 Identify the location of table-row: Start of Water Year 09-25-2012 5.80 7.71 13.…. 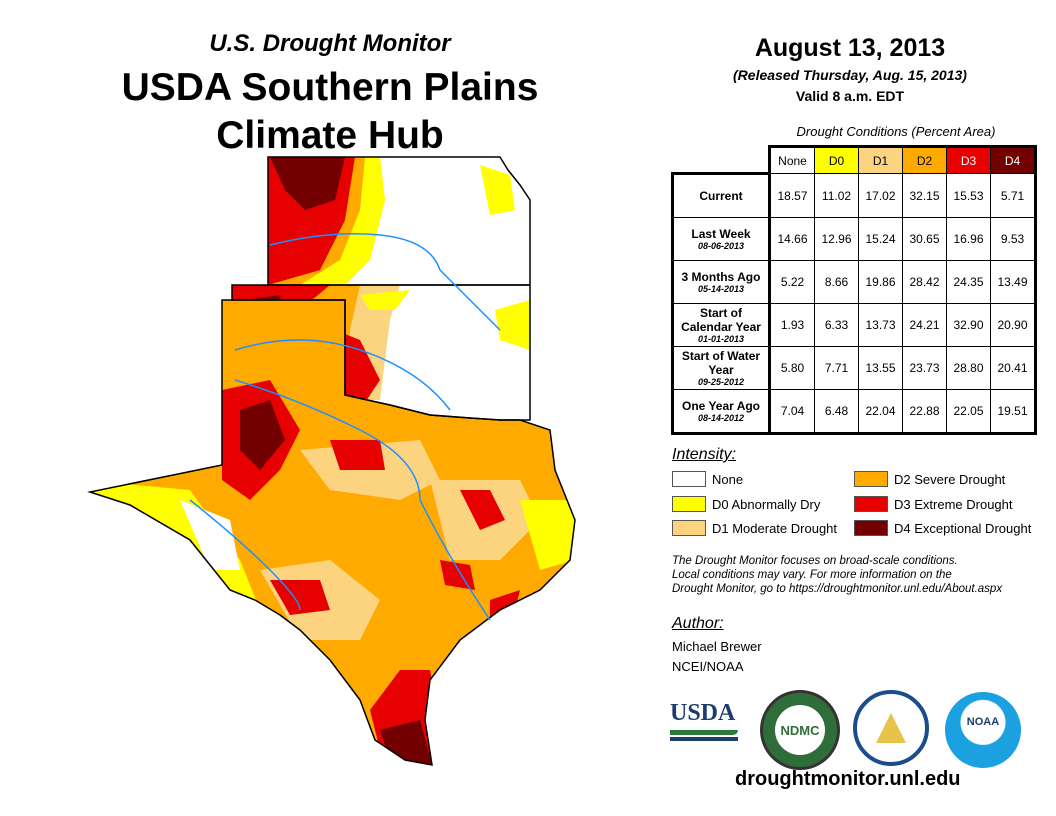
(854, 368).